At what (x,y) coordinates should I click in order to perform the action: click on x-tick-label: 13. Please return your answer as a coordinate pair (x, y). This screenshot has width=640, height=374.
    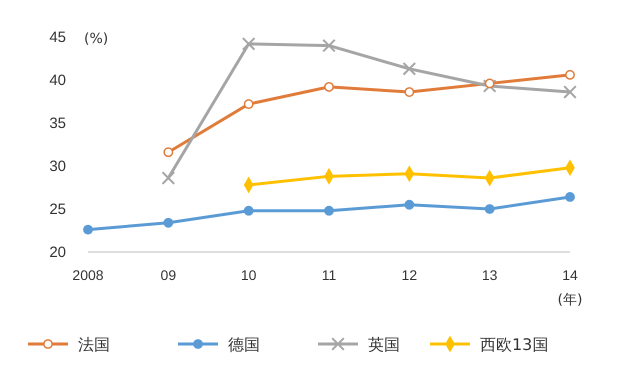
    Looking at the image, I should click on (490, 274).